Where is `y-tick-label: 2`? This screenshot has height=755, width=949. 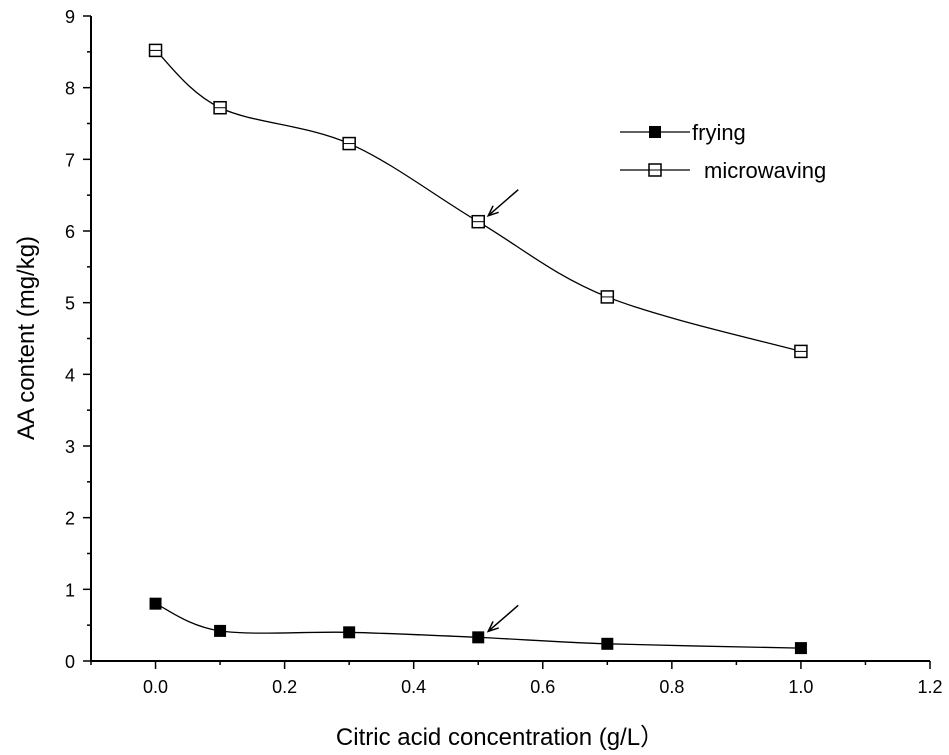 y-tick-label: 2 is located at coordinates (70, 519).